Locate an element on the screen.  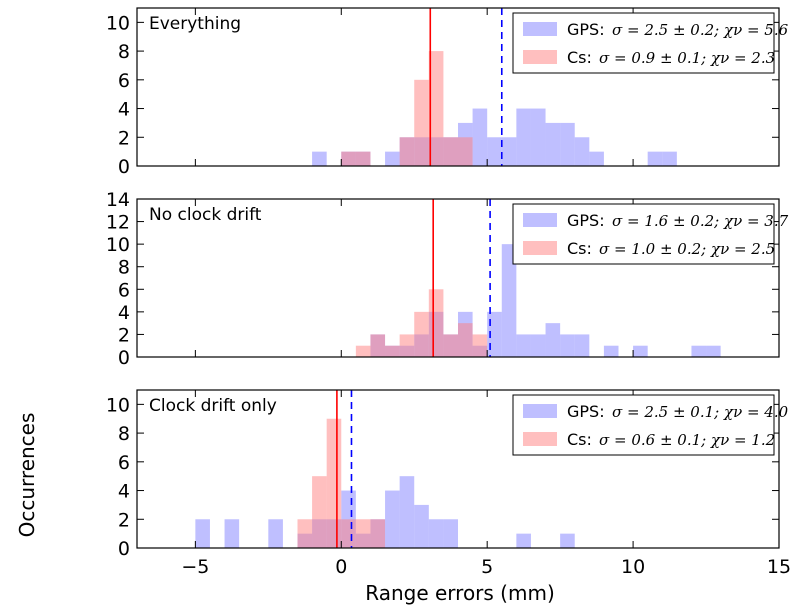
panel-title: No clock drift is located at coordinates (205, 215).